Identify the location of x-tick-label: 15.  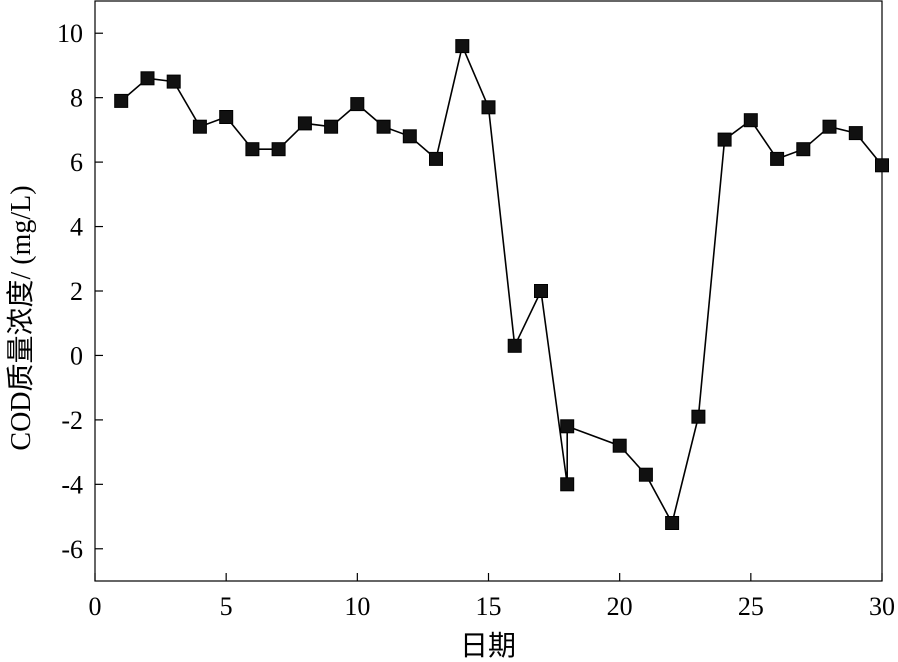
(489, 606).